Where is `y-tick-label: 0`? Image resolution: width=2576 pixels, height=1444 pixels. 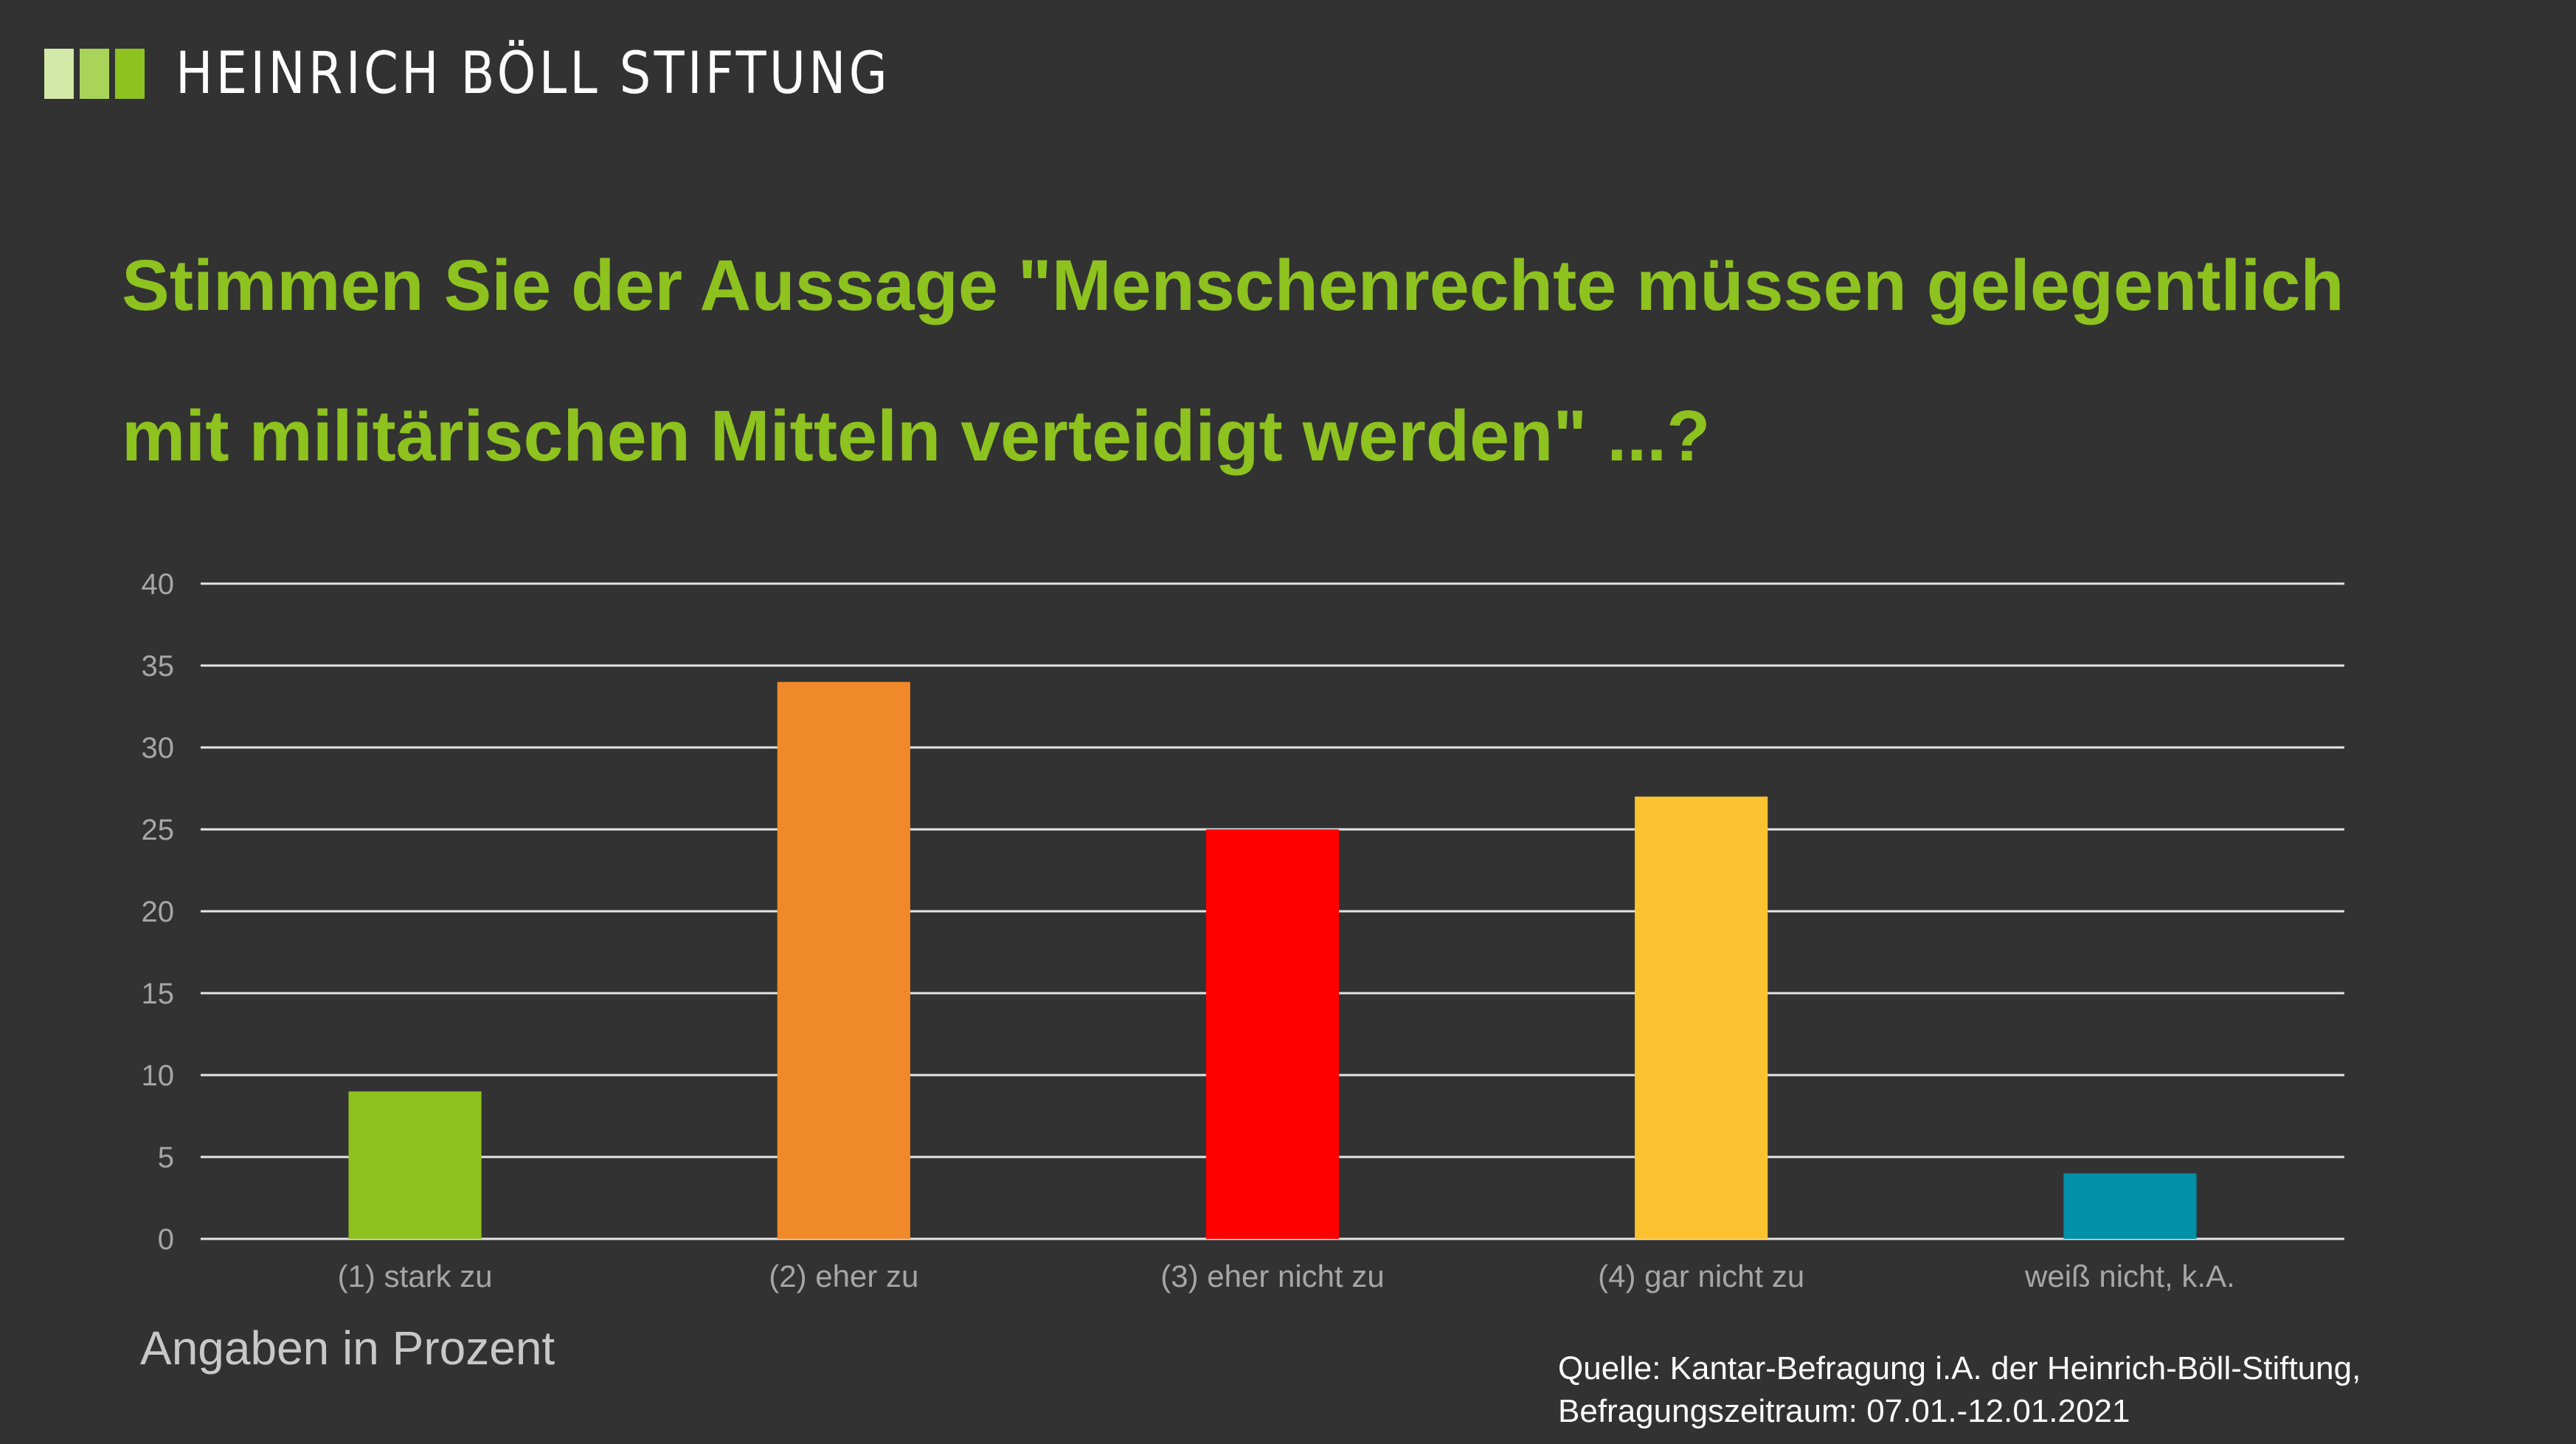 y-tick-label: 0 is located at coordinates (166, 1240).